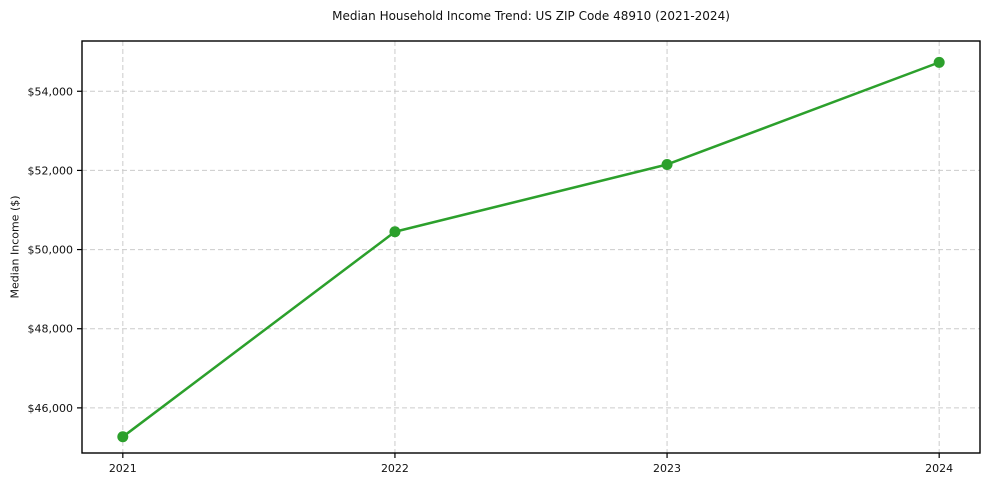  I want to click on x-tick-label: 2024, so click(939, 468).